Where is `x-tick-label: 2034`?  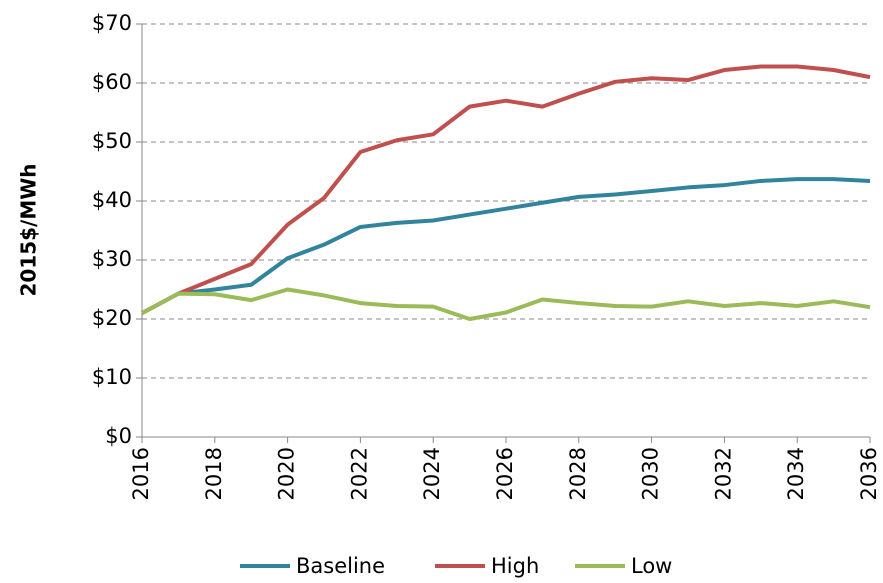
x-tick-label: 2034 is located at coordinates (796, 473).